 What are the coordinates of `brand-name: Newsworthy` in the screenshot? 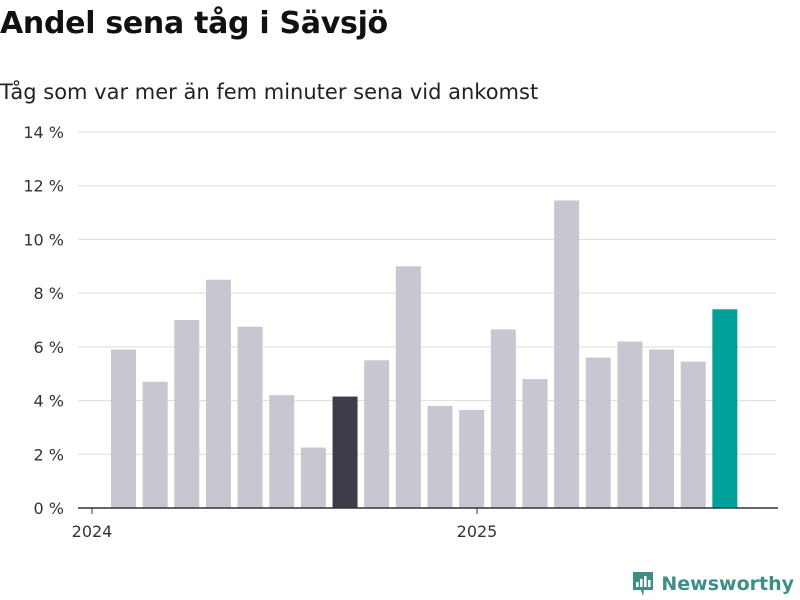 It's located at (727, 584).